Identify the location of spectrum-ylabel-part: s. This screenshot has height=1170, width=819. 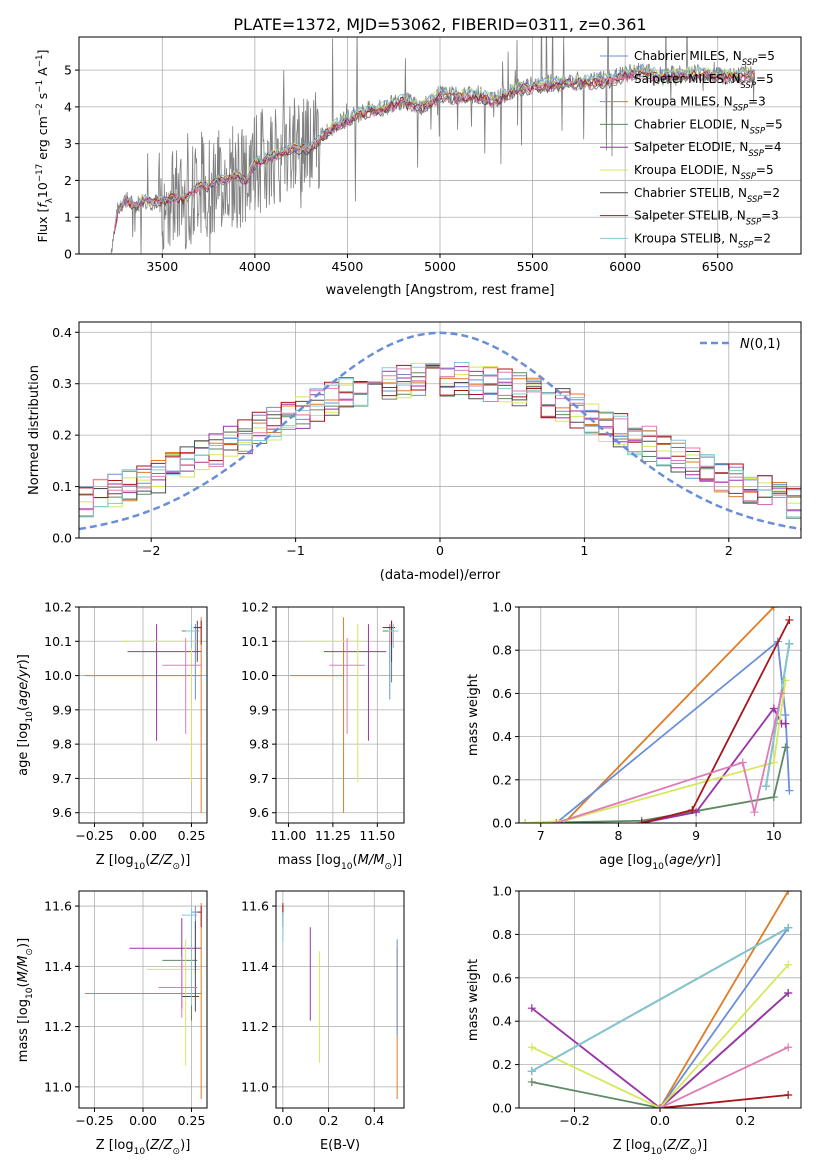
(42, 98).